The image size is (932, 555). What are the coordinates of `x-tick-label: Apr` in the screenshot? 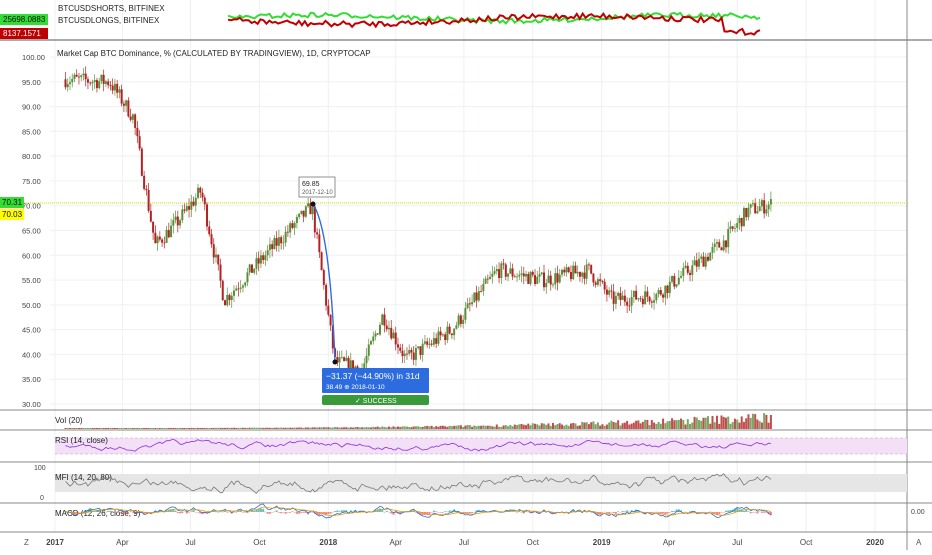 It's located at (669, 542).